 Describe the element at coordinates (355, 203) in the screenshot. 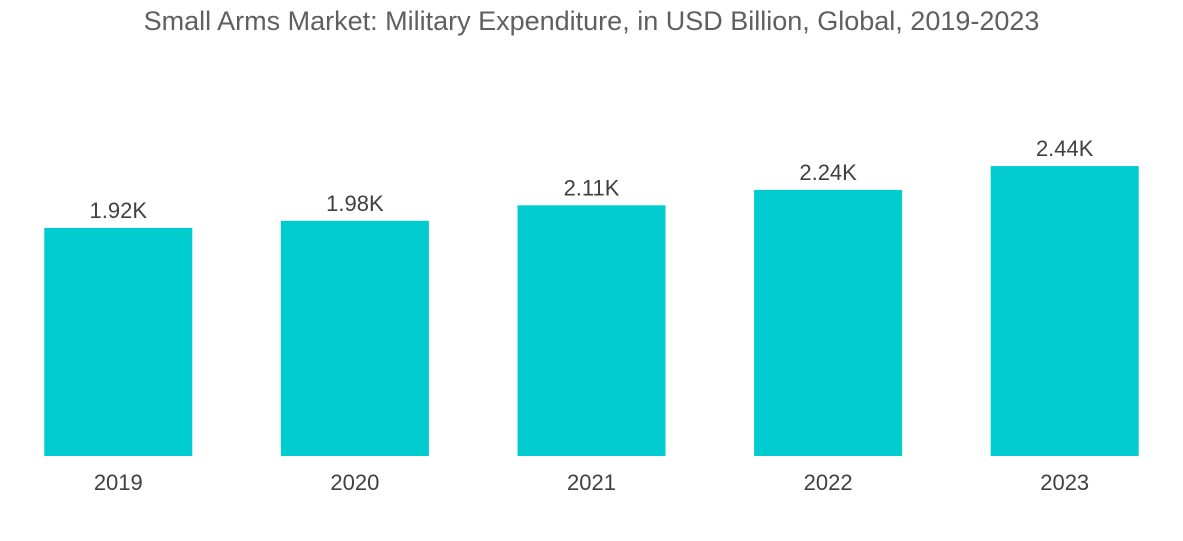

I see `data-label-2020: 1.98K` at that location.